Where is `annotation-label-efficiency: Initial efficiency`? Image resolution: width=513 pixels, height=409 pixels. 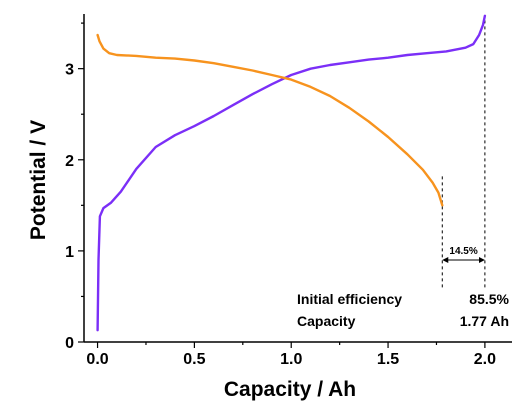
annotation-label-efficiency: Initial efficiency is located at coordinates (349, 299).